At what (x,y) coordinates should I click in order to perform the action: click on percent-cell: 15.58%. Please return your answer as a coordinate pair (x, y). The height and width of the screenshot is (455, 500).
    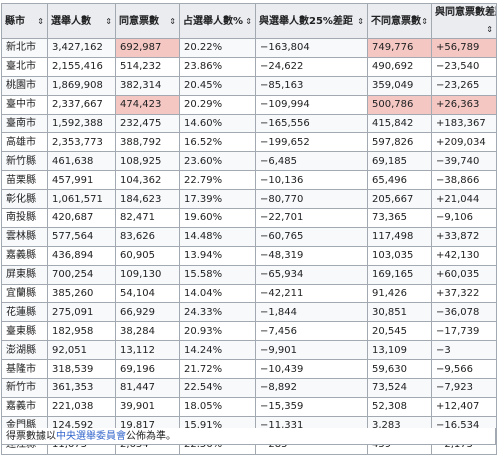
    Looking at the image, I should click on (217, 274).